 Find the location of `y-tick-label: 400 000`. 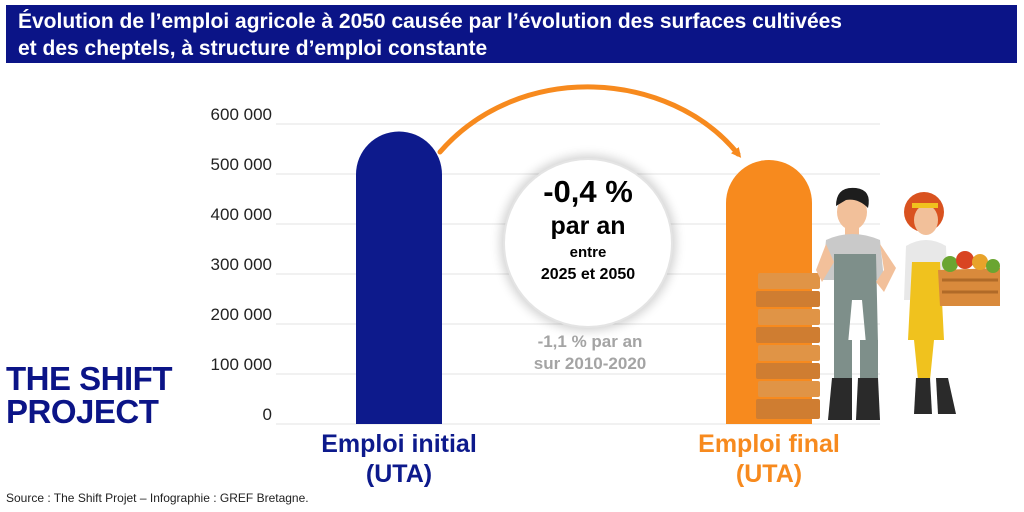

y-tick-label: 400 000 is located at coordinates (241, 214).